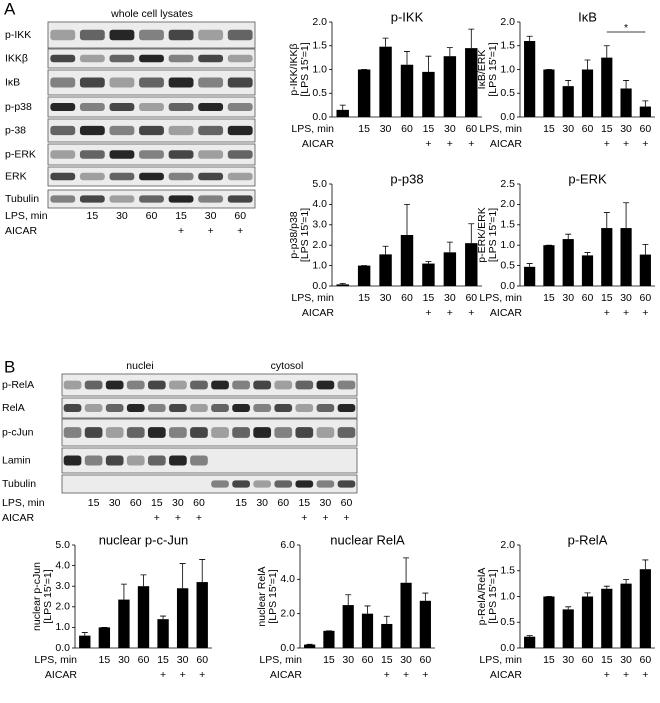 Image resolution: width=660 pixels, height=703 pixels. I want to click on y-tick-label: 2.0, so click(287, 613).